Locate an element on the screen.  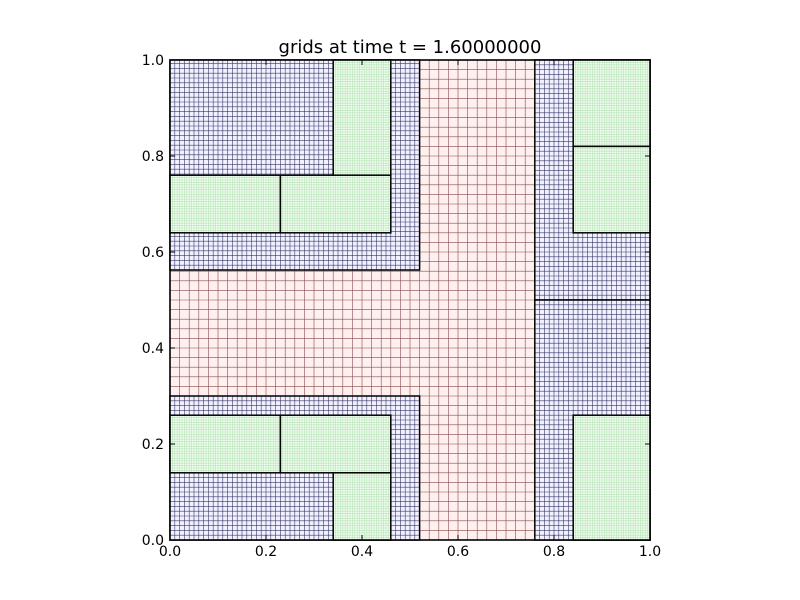
patch-border is located at coordinates (335, 204).